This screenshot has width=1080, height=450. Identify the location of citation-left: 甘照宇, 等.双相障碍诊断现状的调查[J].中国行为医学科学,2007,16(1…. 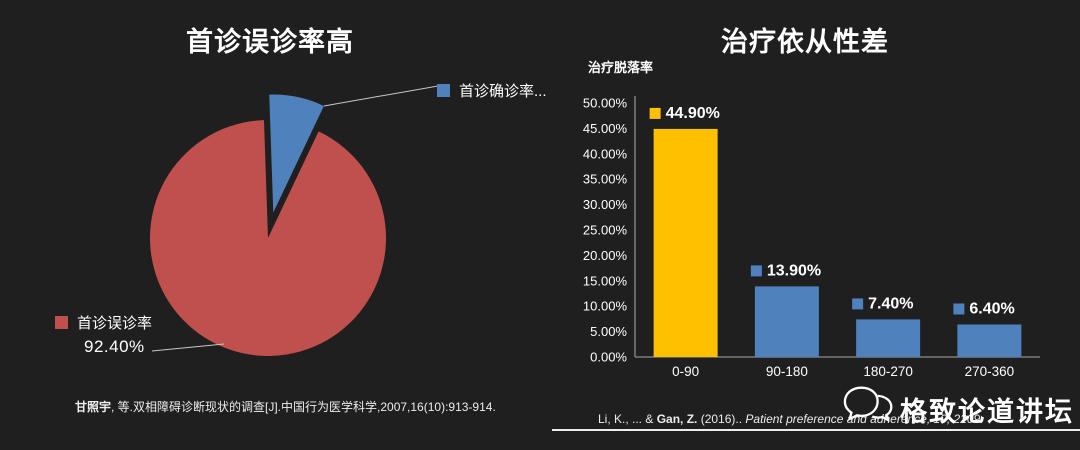
(285, 406).